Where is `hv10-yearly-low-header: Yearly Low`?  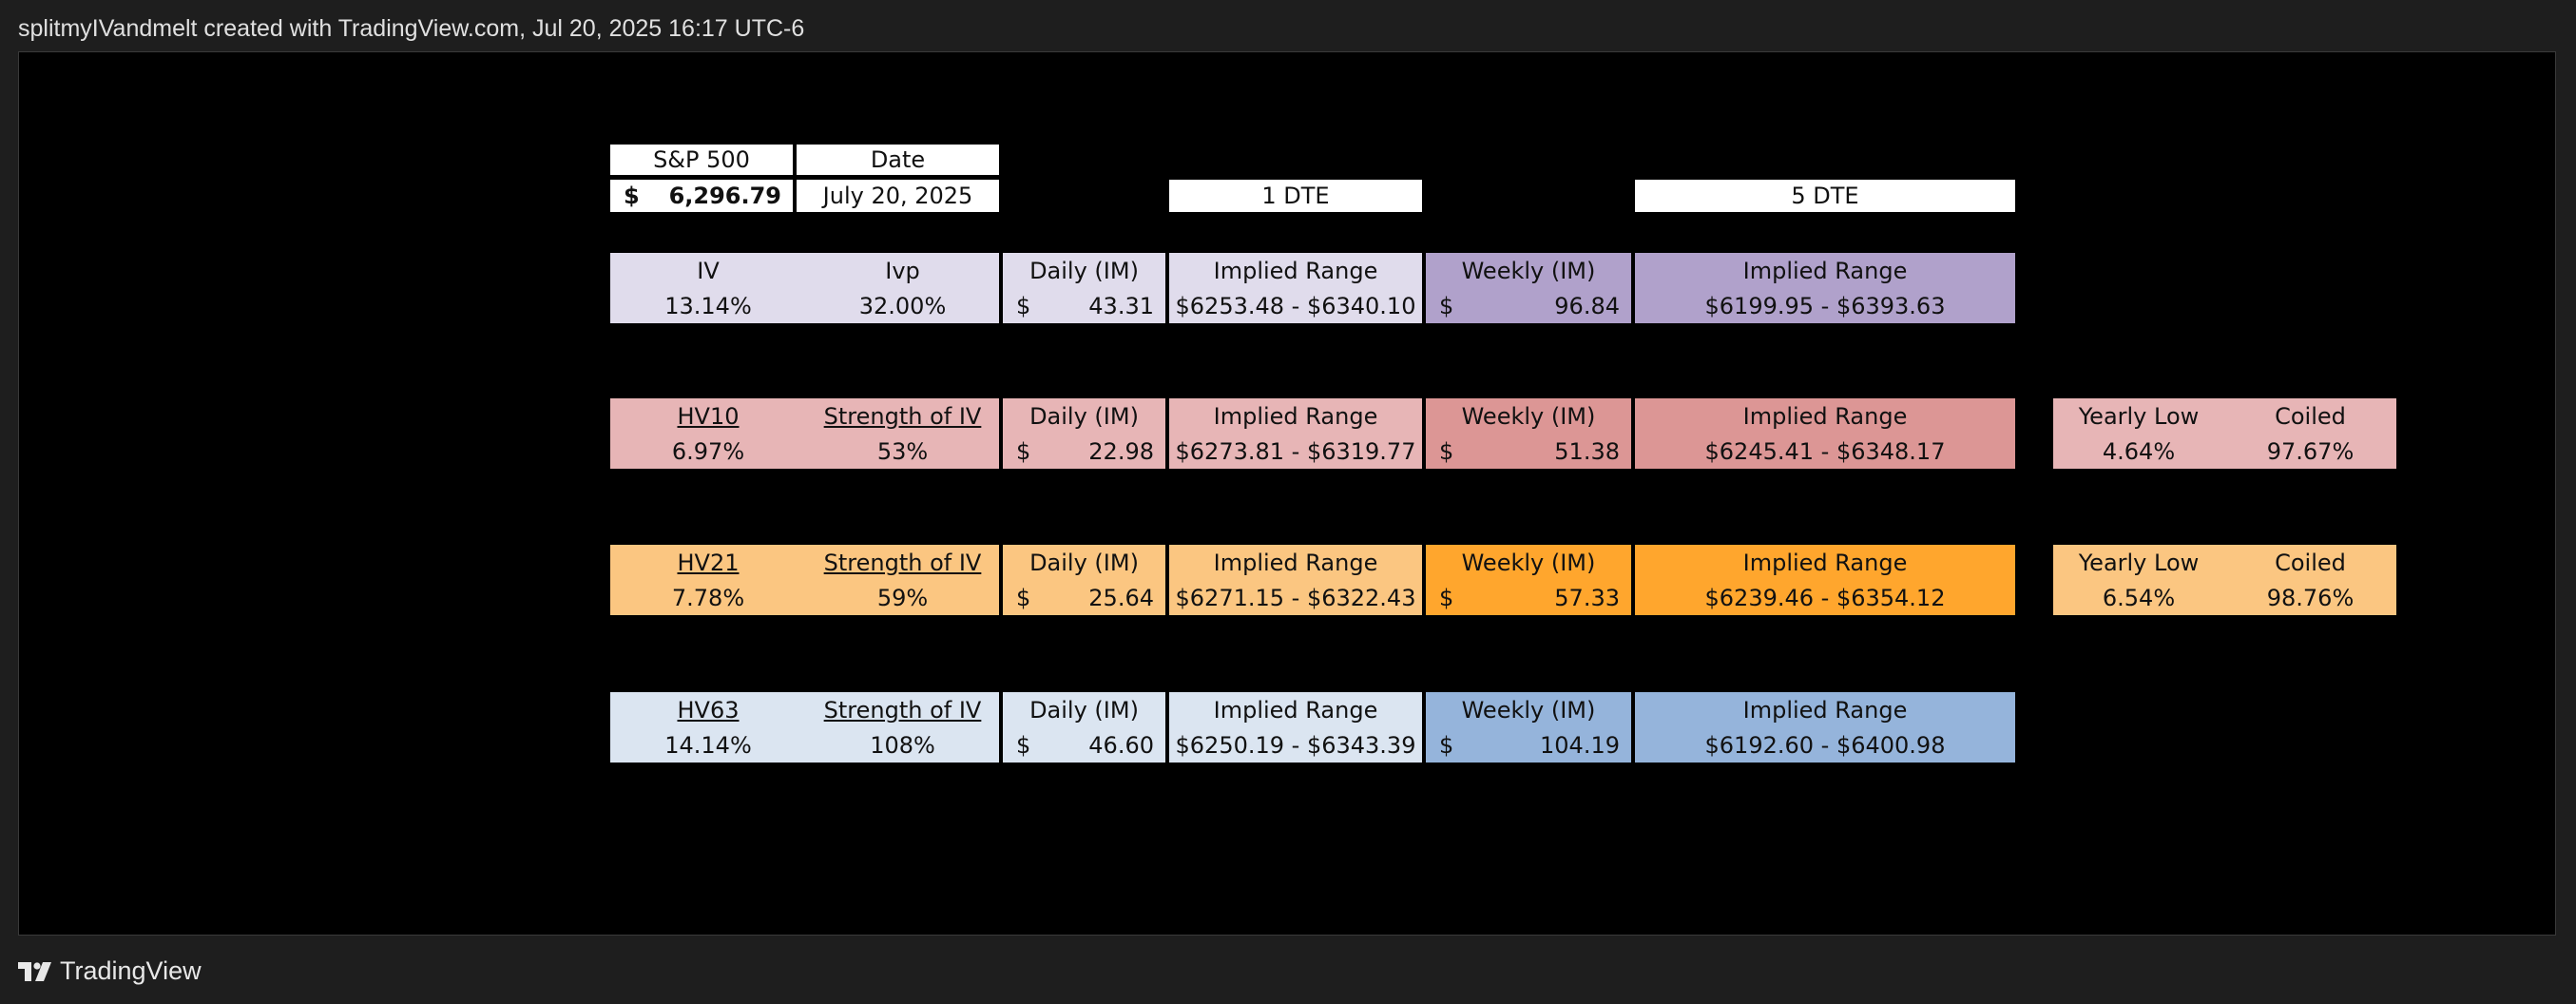 hv10-yearly-low-header: Yearly Low is located at coordinates (2138, 416).